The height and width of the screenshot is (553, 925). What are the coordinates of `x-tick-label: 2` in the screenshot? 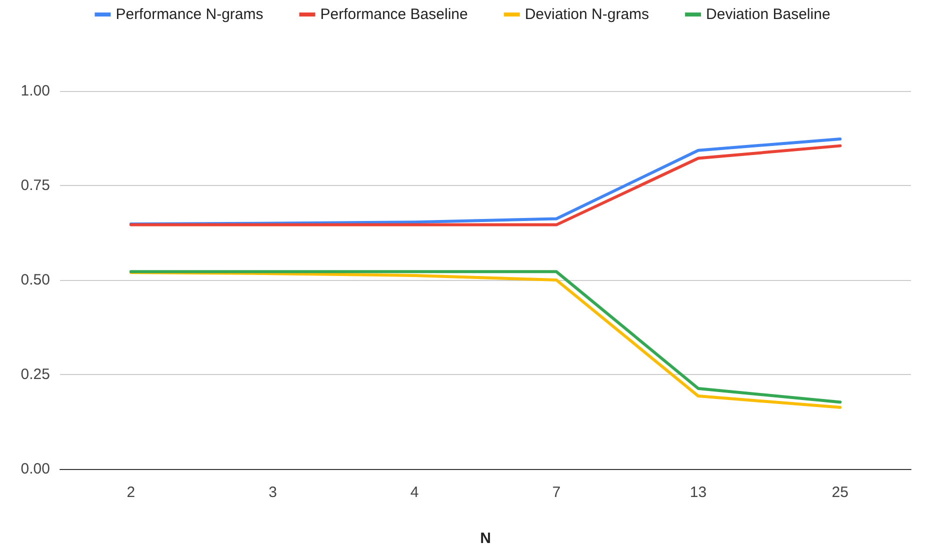 It's located at (131, 492).